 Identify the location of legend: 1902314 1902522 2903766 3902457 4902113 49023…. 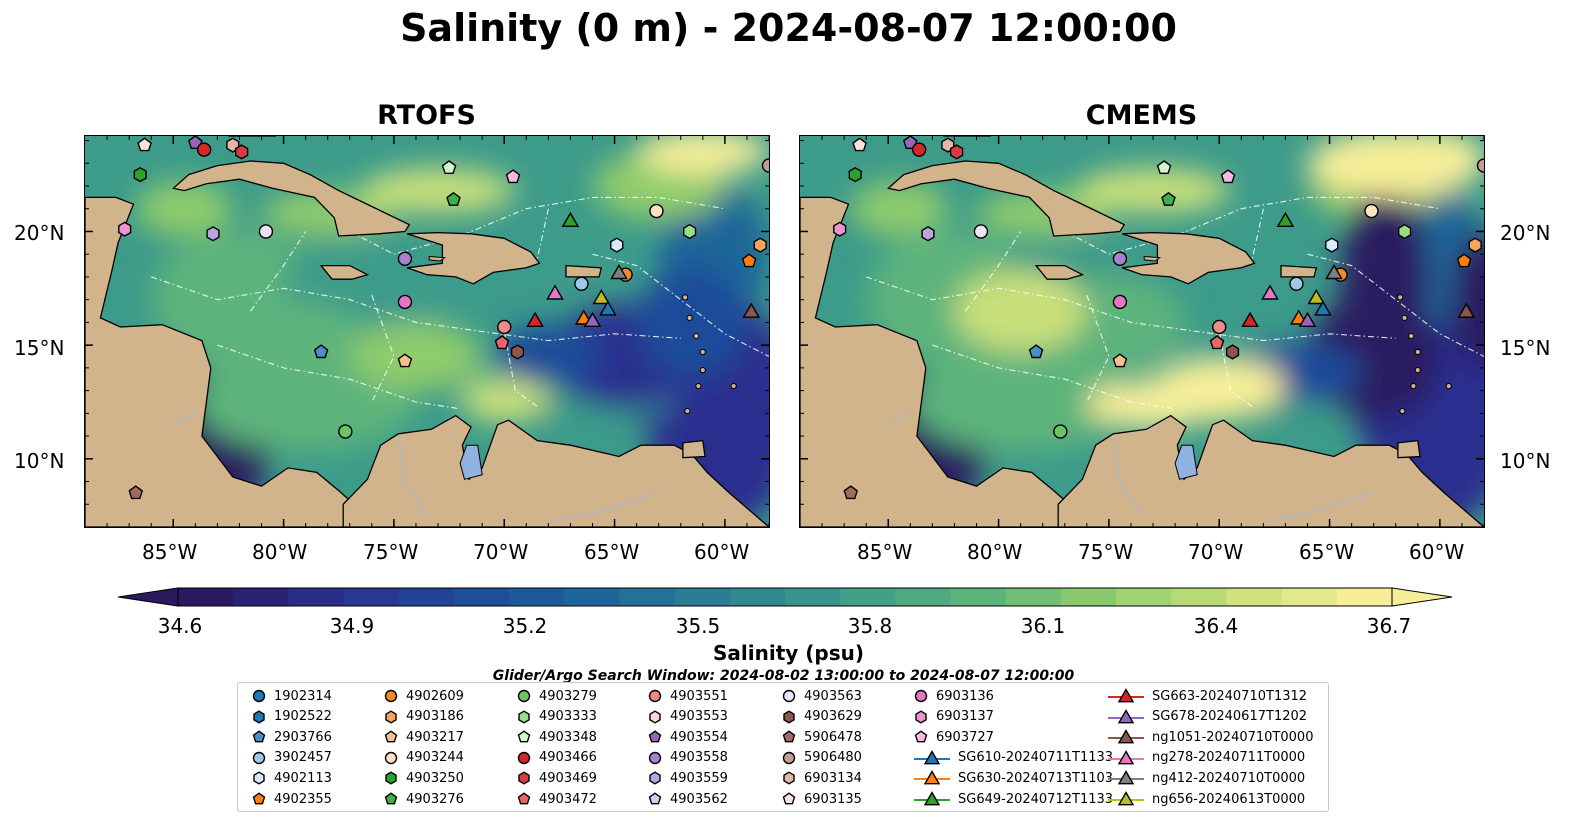
(783, 747).